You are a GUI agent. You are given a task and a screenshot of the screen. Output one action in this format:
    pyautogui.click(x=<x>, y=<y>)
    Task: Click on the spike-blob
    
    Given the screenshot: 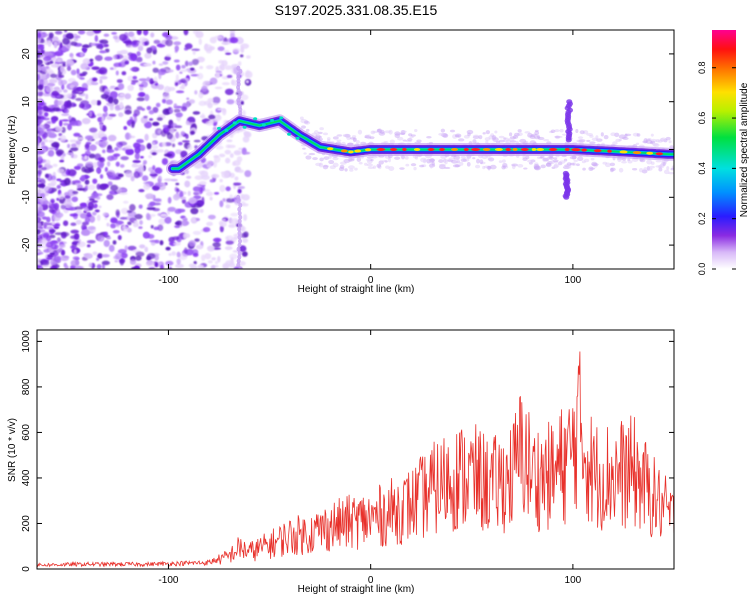 What is the action you would take?
    pyautogui.click(x=569, y=102)
    